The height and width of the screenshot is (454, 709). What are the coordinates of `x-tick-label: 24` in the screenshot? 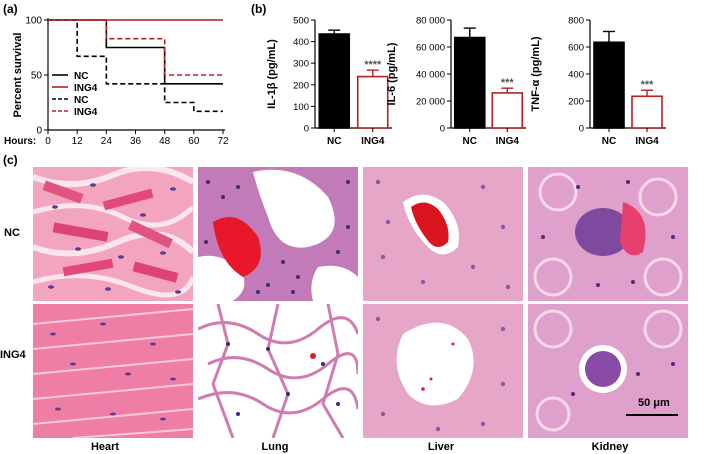 It's located at (107, 141).